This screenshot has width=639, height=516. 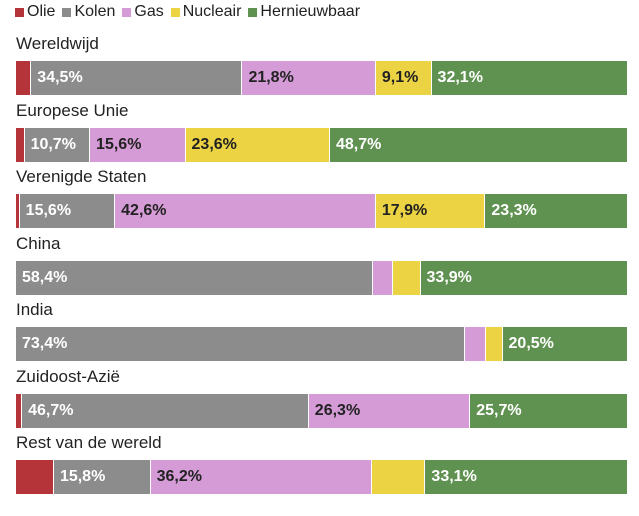 I want to click on data-label-kolen: 73,4%, so click(x=45, y=343).